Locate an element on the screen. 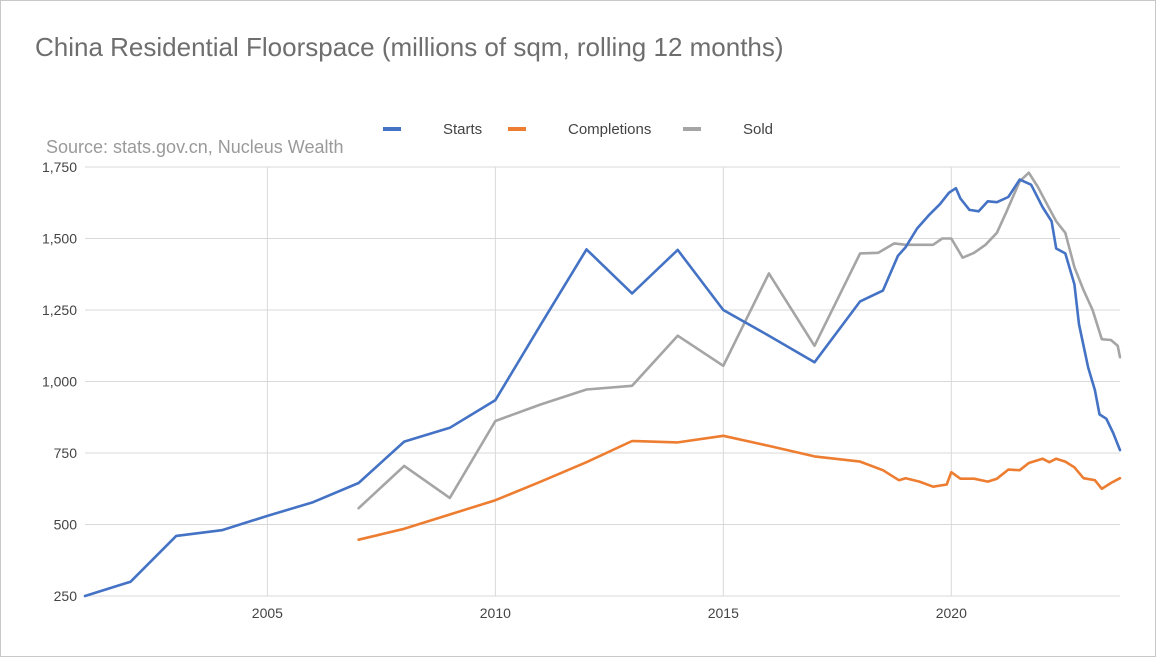 The height and width of the screenshot is (657, 1156). legend-label-sold: Sold is located at coordinates (758, 129).